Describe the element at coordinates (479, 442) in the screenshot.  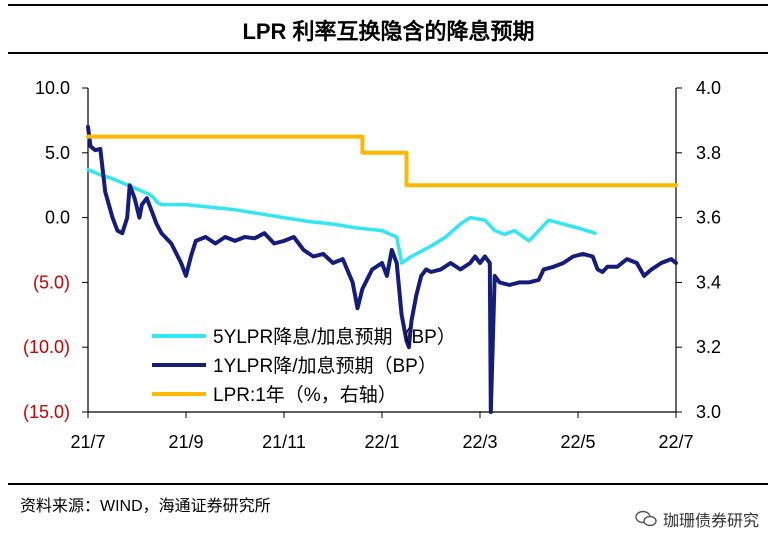
I see `x-tick-label: 22/3` at that location.